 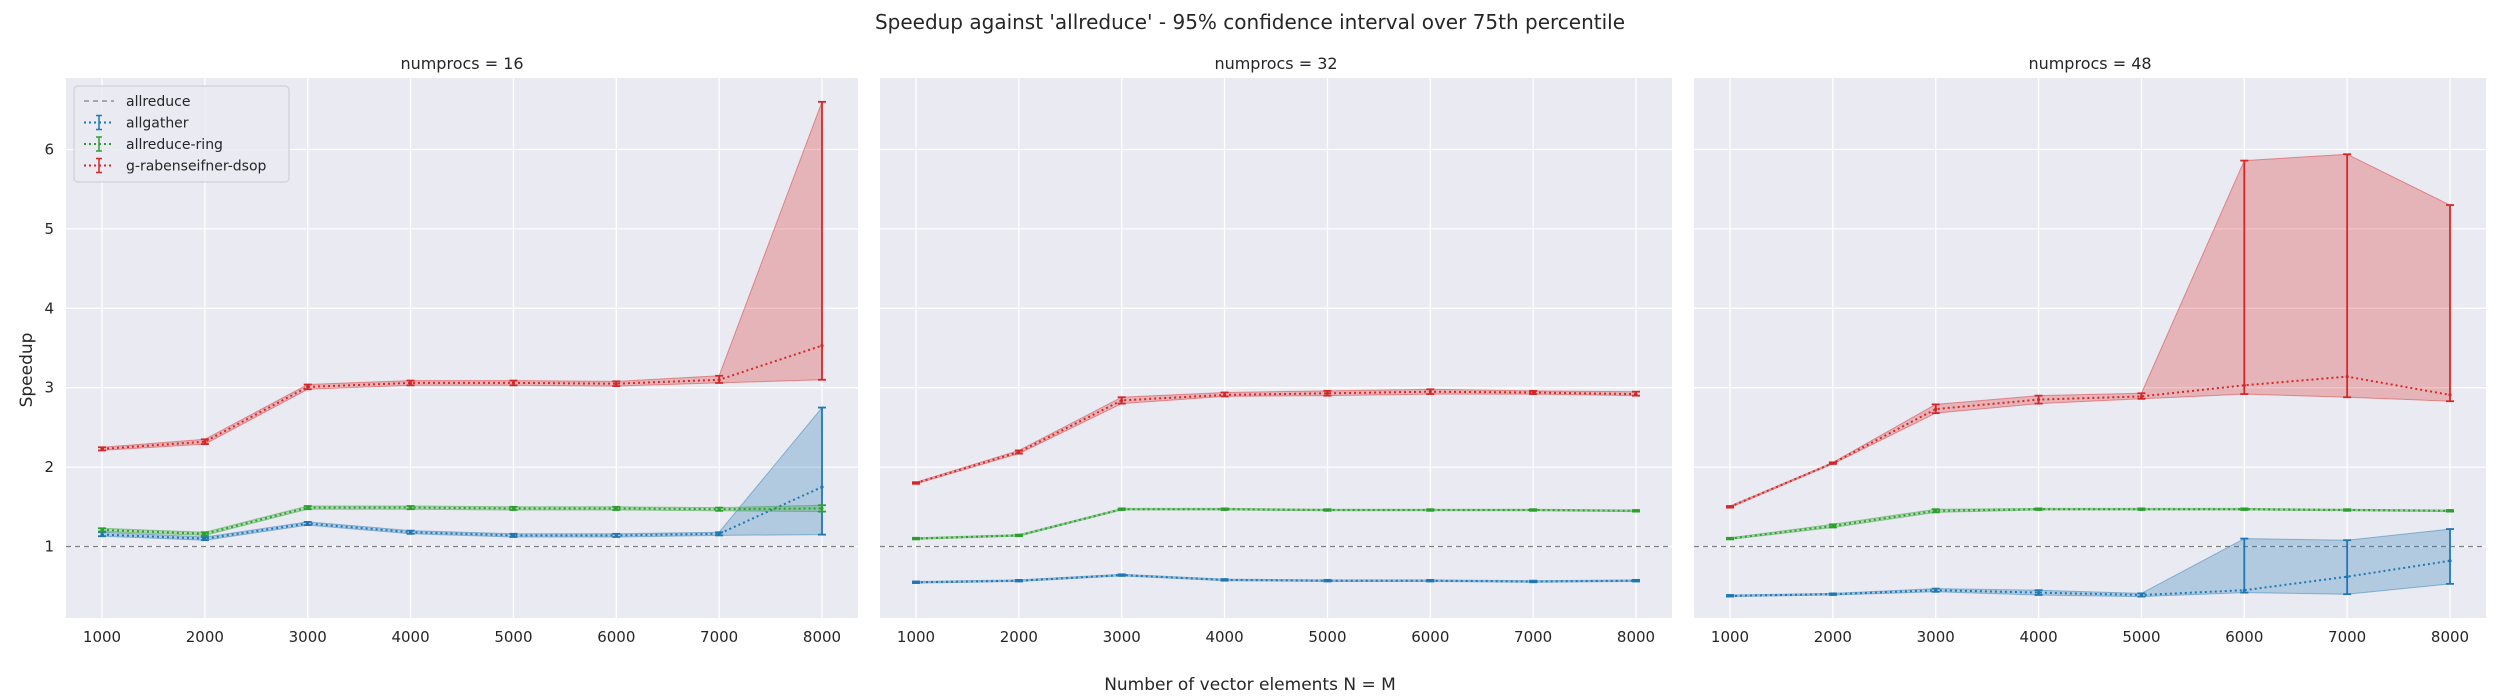 I want to click on y-tick-label: 1, so click(x=49, y=547).